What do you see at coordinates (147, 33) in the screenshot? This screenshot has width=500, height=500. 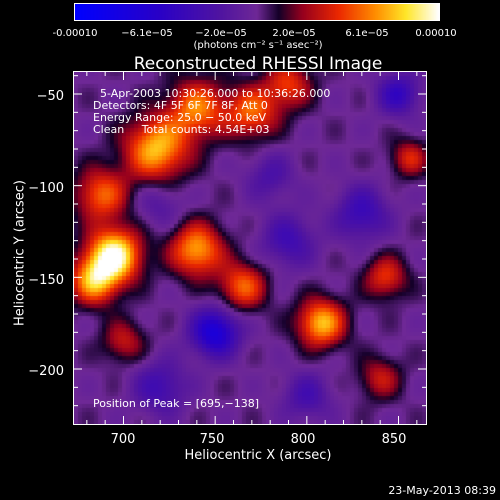 I see `colorbar-tick-label: −6.1e−05` at bounding box center [147, 33].